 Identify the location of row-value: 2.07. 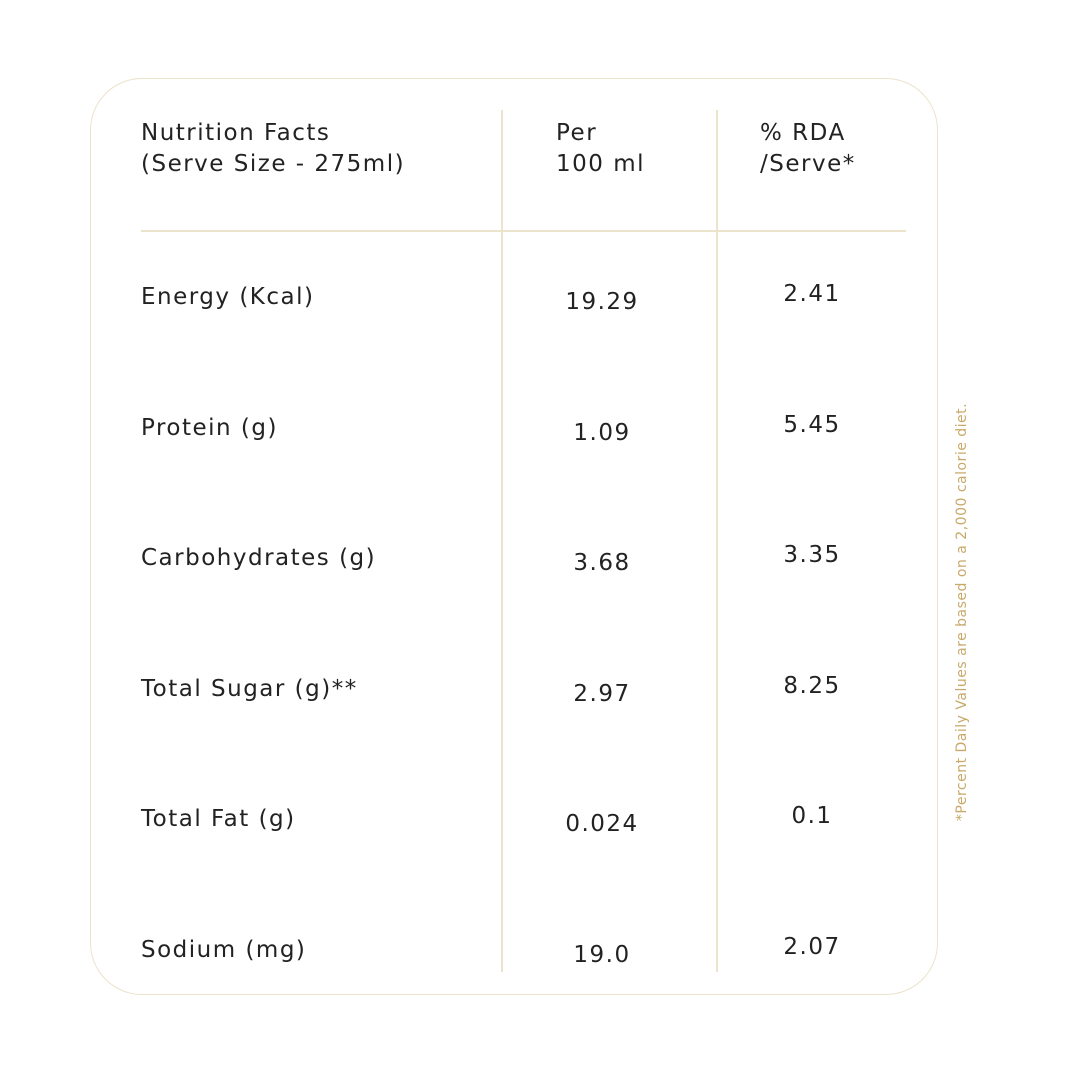
(812, 947).